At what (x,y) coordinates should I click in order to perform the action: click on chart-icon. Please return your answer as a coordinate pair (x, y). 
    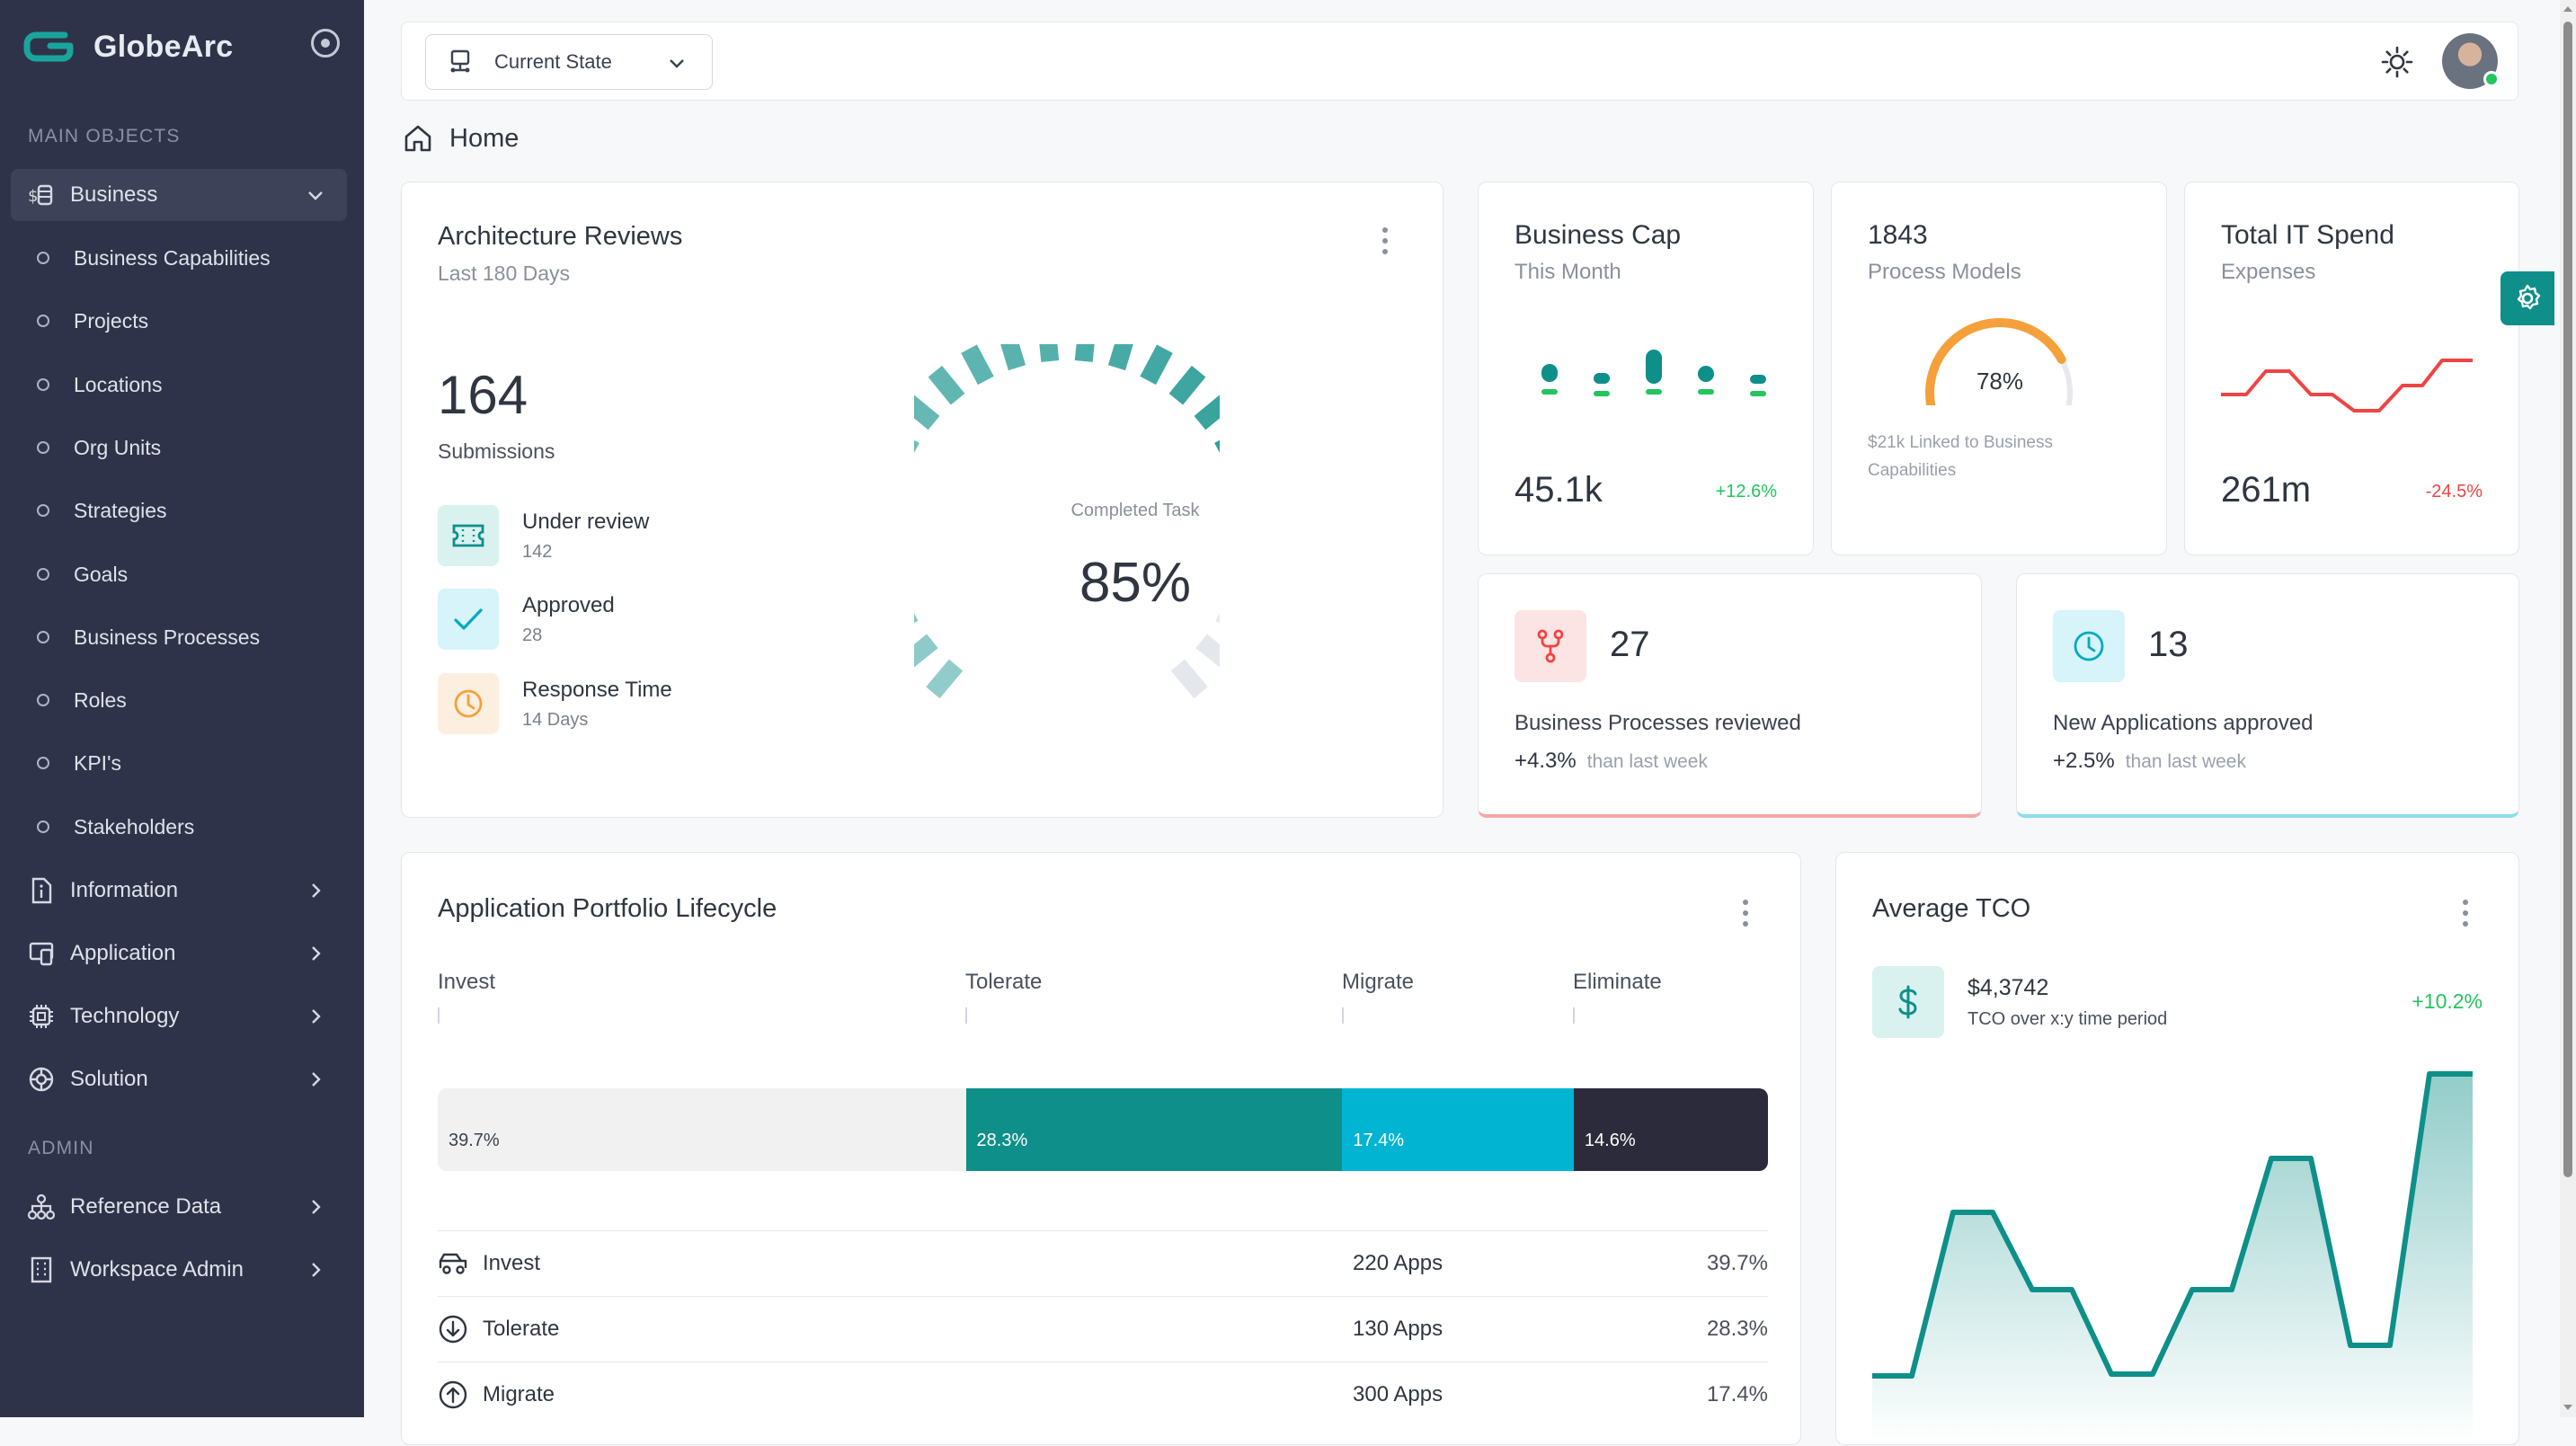
    Looking at the image, I should click on (43, 258).